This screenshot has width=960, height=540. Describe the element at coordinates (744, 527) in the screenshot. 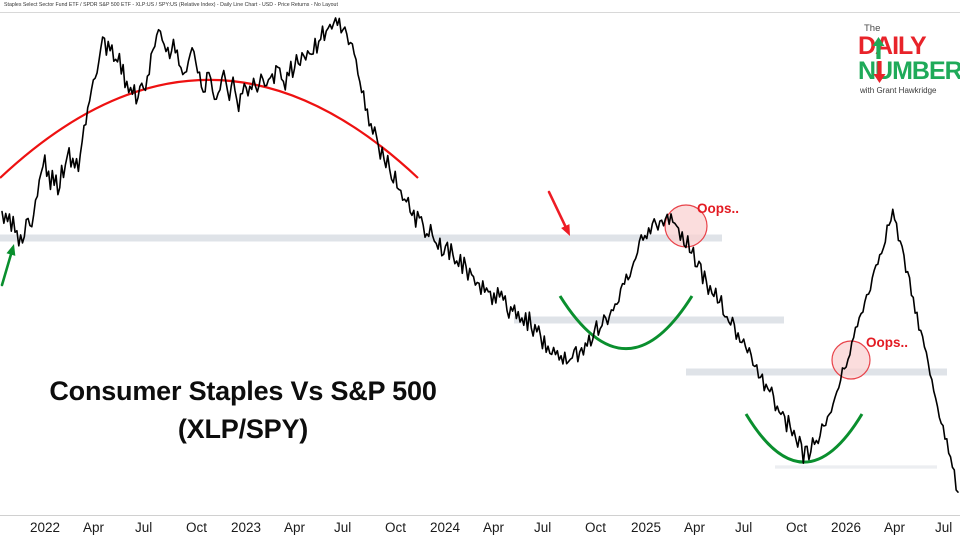

I see `x-axis-tick-14: Jul` at that location.